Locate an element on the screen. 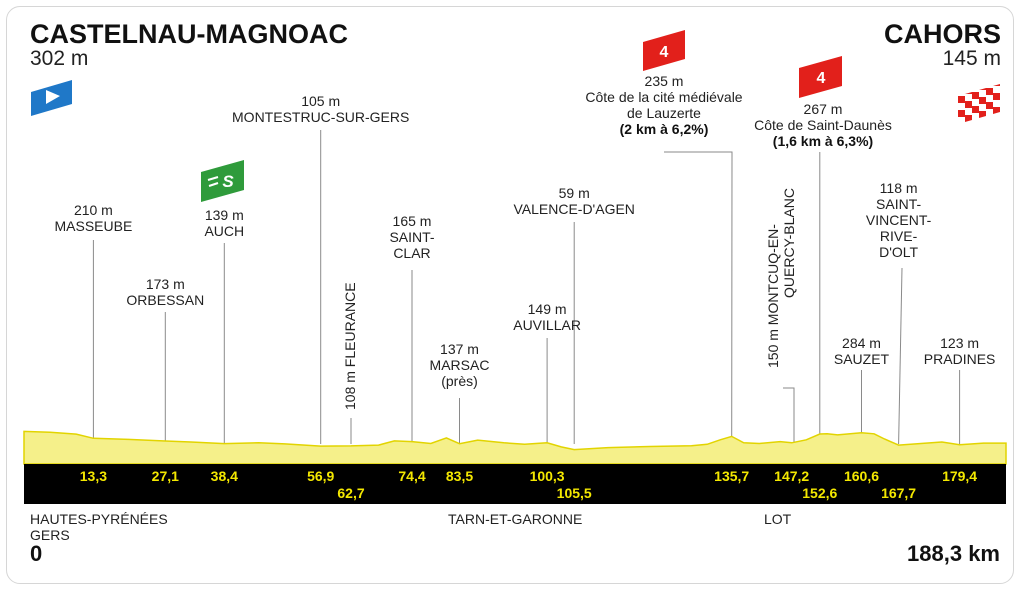  km-bar is located at coordinates (515, 484).